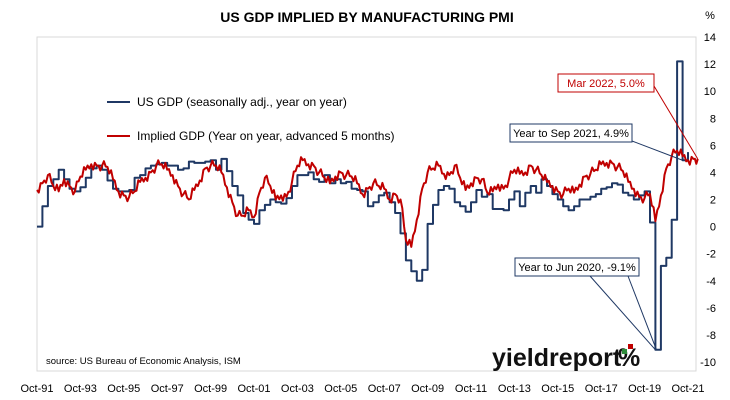 The image size is (730, 400). Describe the element at coordinates (557, 358) in the screenshot. I see `brand-wordmark: yieldreport` at that location.